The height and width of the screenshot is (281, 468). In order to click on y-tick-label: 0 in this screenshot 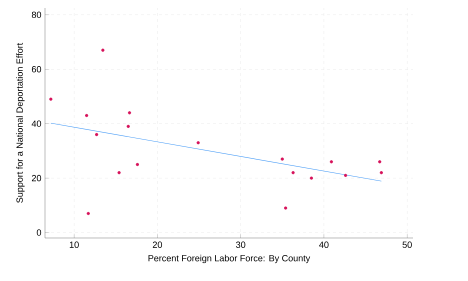, I will do `click(39, 232)`.